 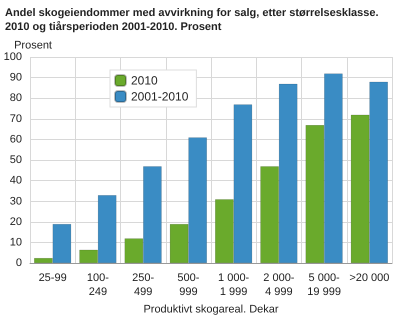 I want to click on legend-label: 2001-2010, so click(x=160, y=97).